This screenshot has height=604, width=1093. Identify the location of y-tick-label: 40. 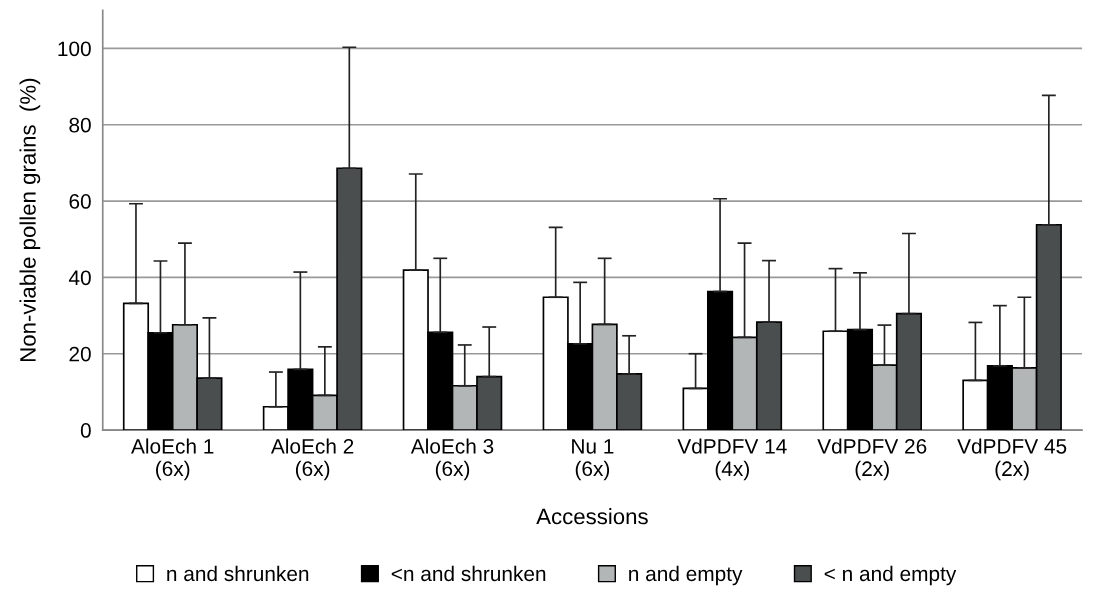
(79, 278).